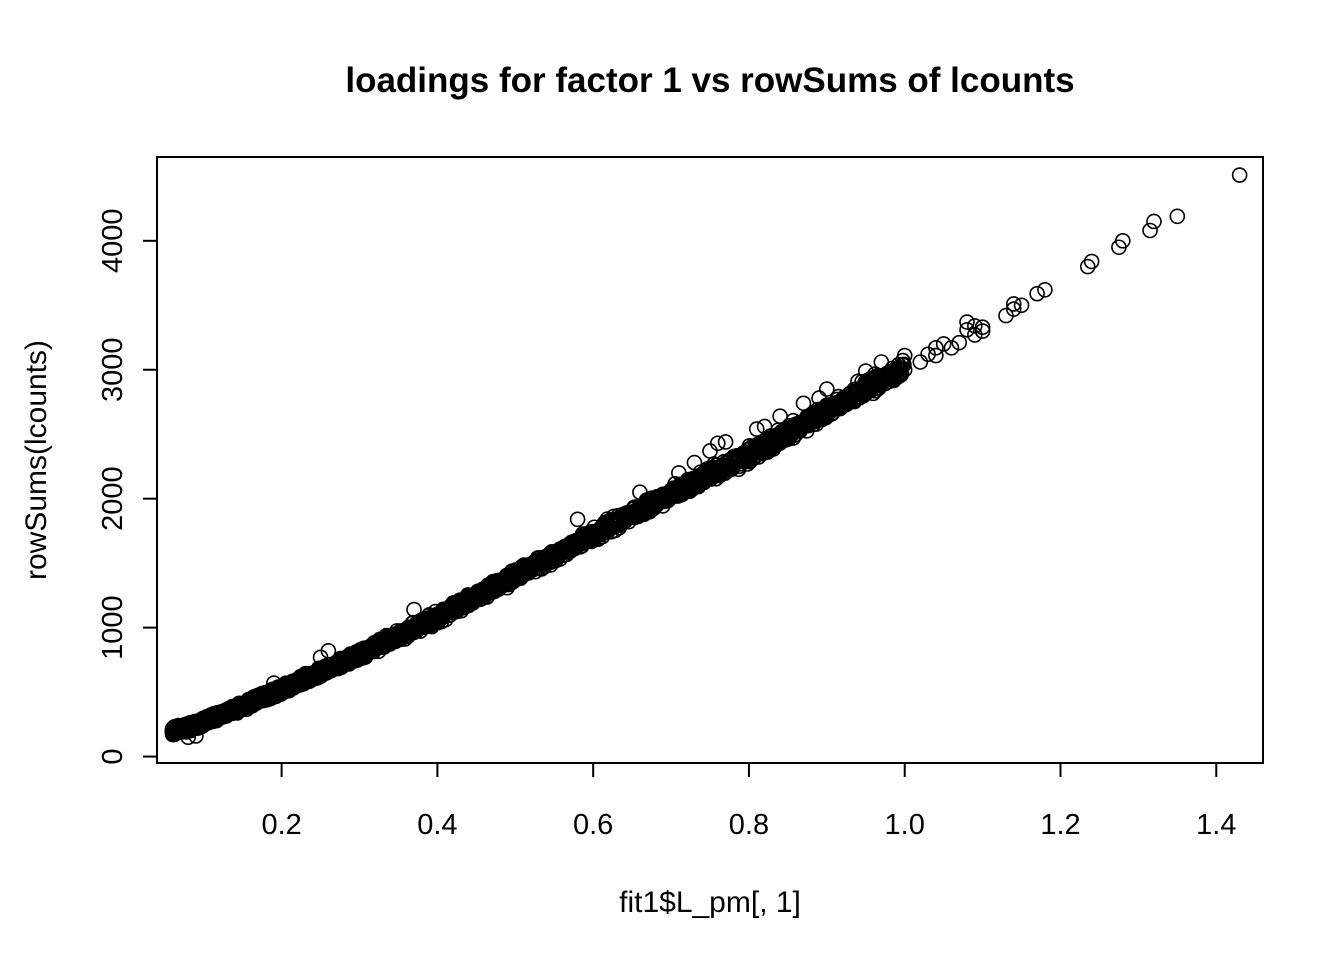  What do you see at coordinates (113, 498) in the screenshot?
I see `y-tick-label: 2000` at bounding box center [113, 498].